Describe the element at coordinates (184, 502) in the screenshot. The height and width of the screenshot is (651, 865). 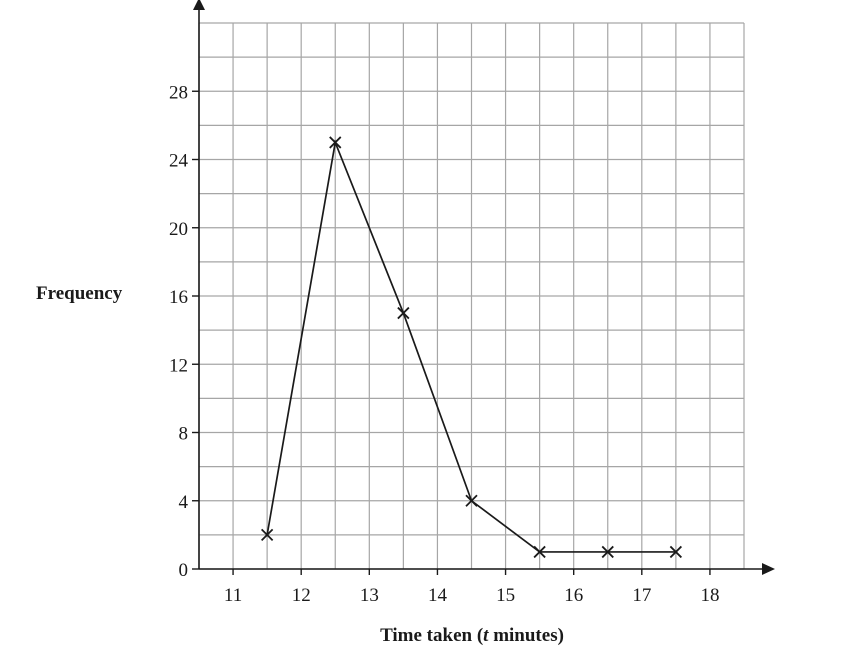
I see `y-tick-label: 4` at that location.